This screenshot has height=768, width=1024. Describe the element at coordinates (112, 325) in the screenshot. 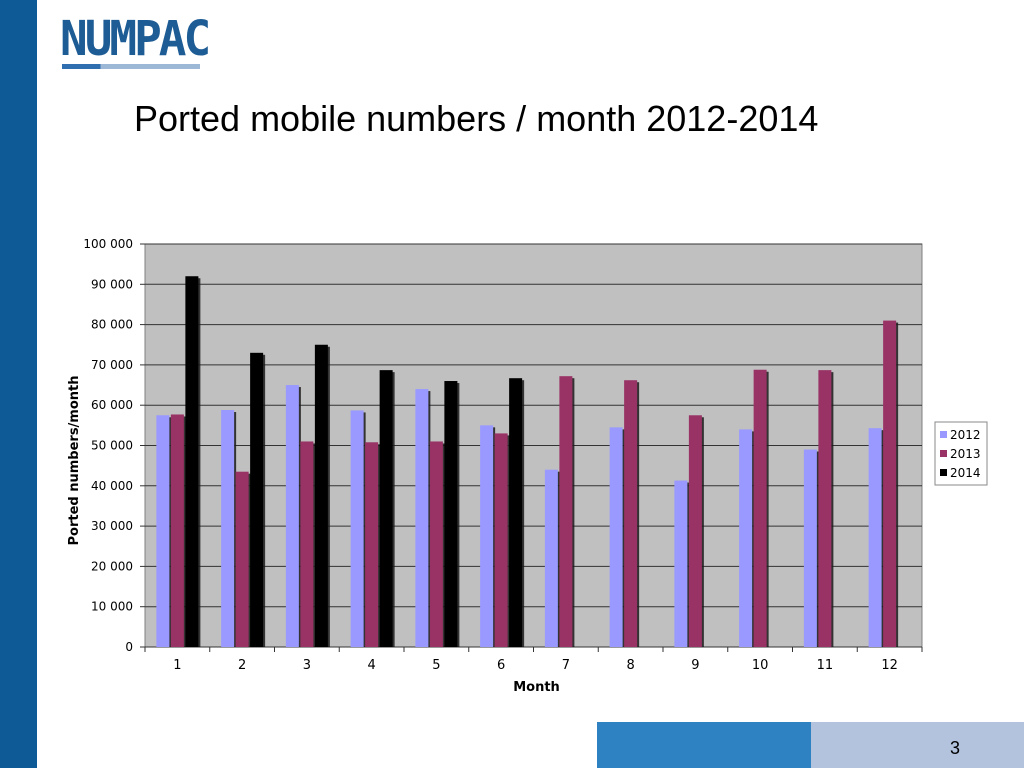

I see `y-tick-label: 80 000` at that location.